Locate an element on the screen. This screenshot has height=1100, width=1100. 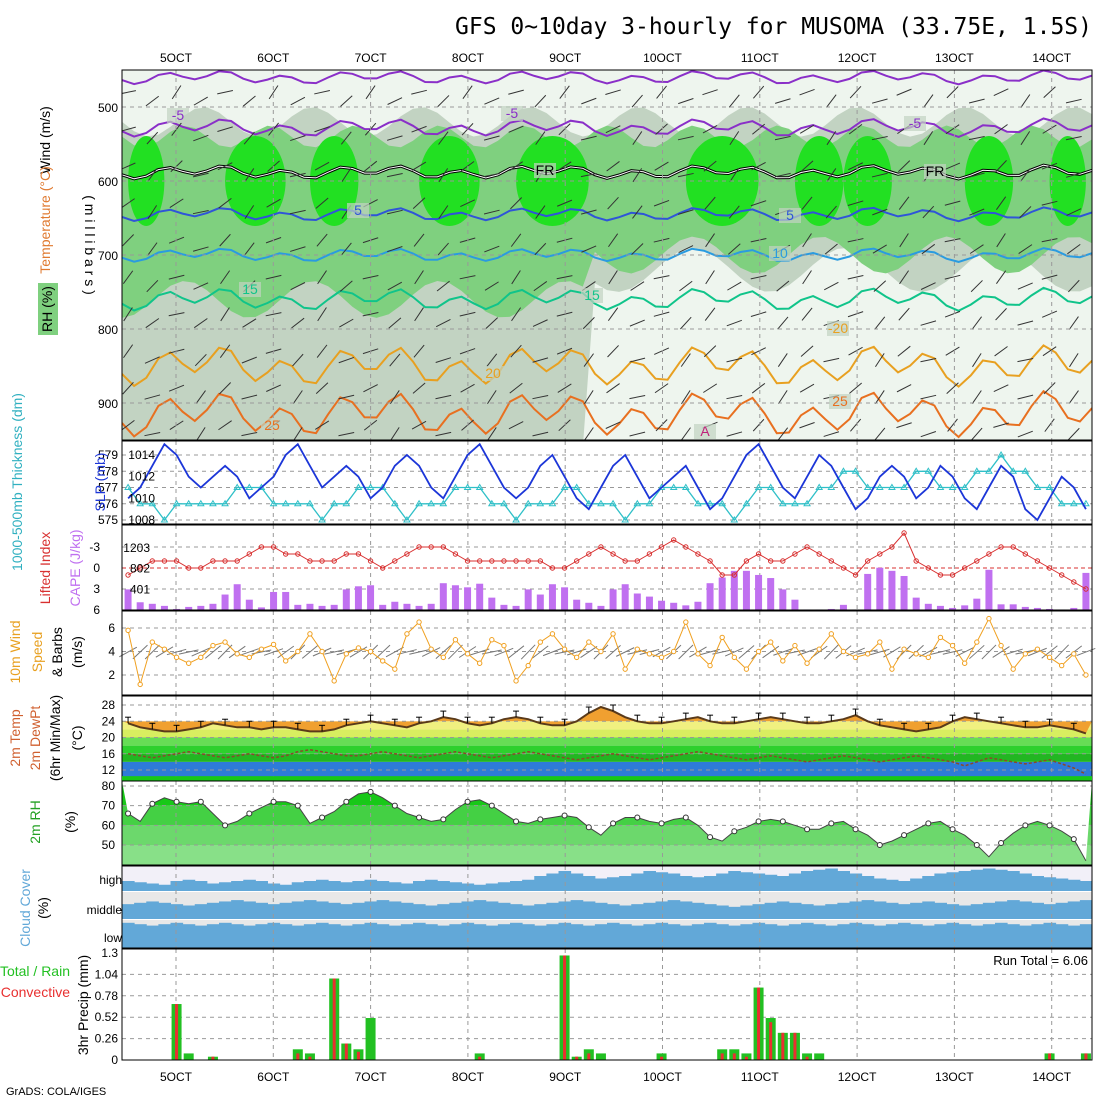
rh-tick: 50 is located at coordinates (109, 845).